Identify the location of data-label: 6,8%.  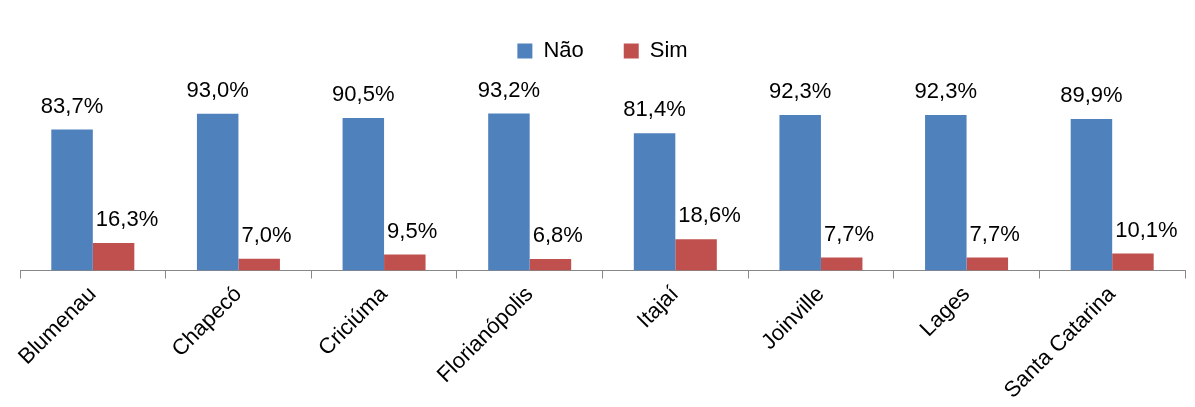
(557, 235).